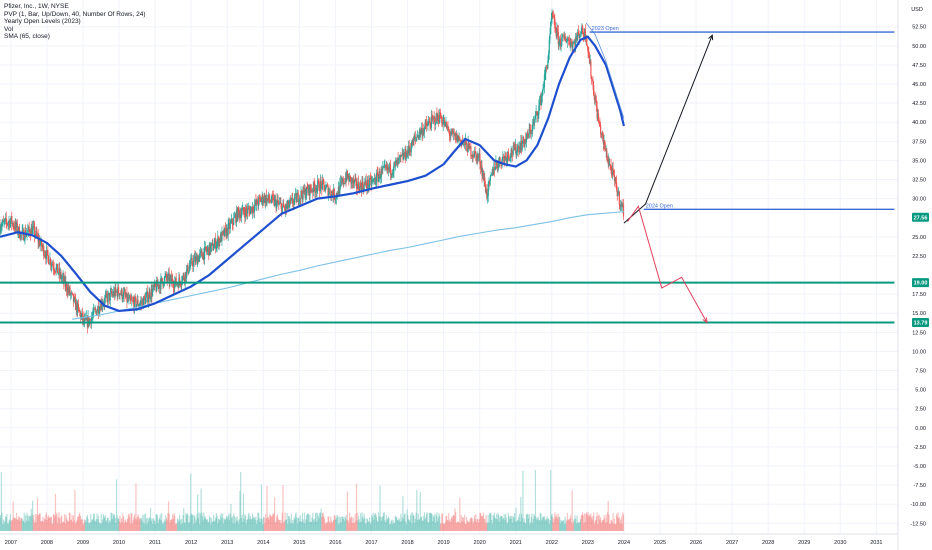 Image resolution: width=932 pixels, height=550 pixels. Describe the element at coordinates (920, 372) in the screenshot. I see `price-tick-label: 7.50` at that location.